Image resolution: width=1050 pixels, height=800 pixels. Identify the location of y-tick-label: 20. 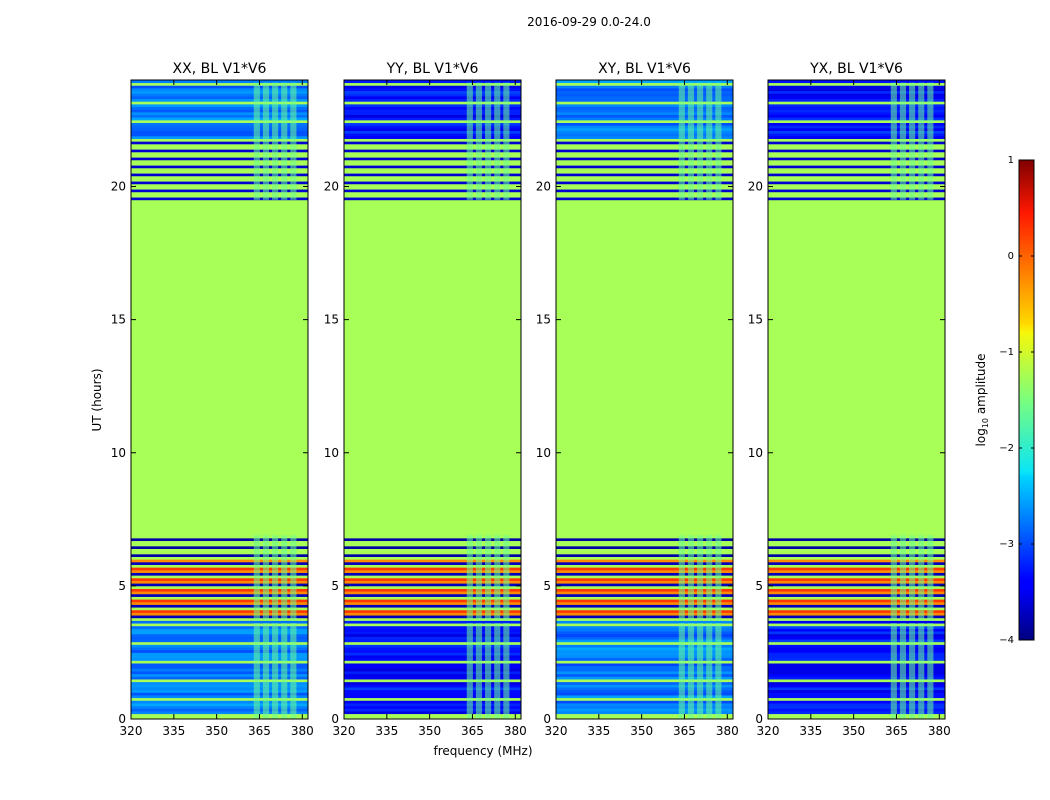
(543, 187).